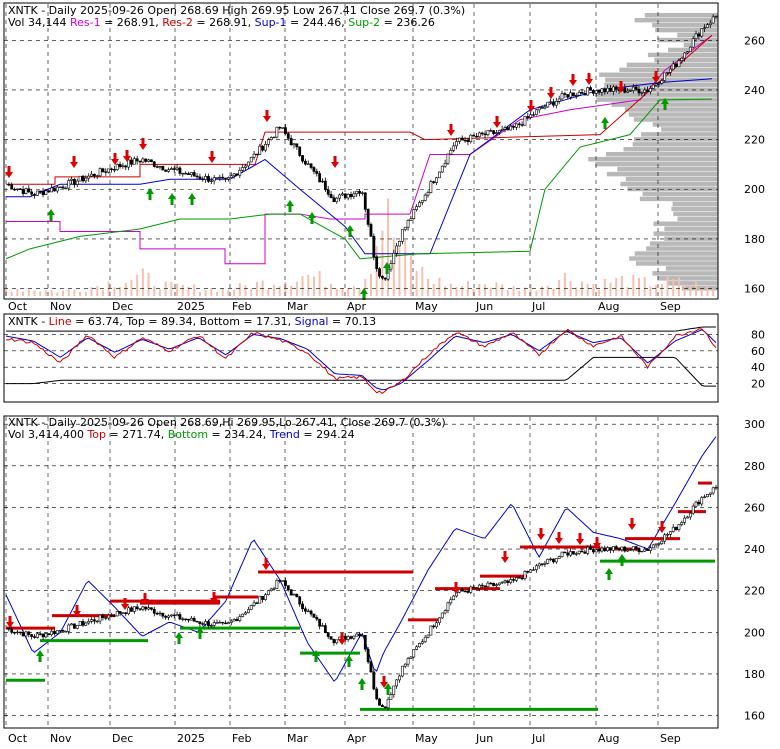 Image resolution: width=780 pixels, height=749 pixels. What do you see at coordinates (754, 632) in the screenshot?
I see `panel3-y-tick-label: 200` at bounding box center [754, 632].